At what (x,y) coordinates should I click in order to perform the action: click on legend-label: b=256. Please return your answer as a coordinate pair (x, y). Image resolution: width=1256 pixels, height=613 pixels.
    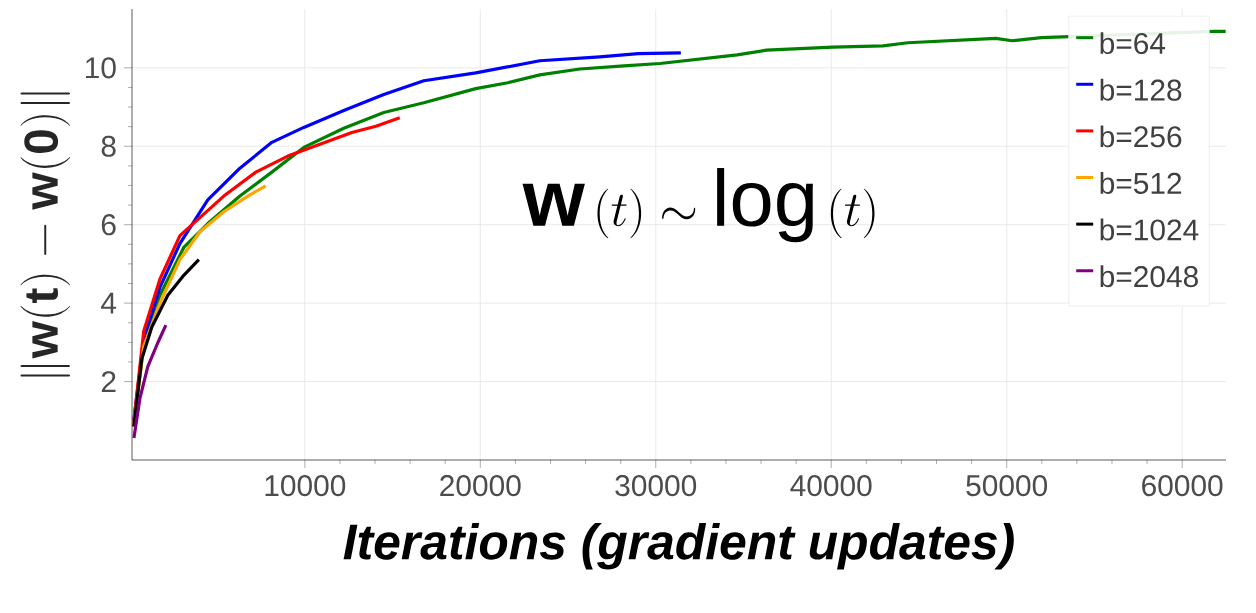
    Looking at the image, I should click on (1141, 136).